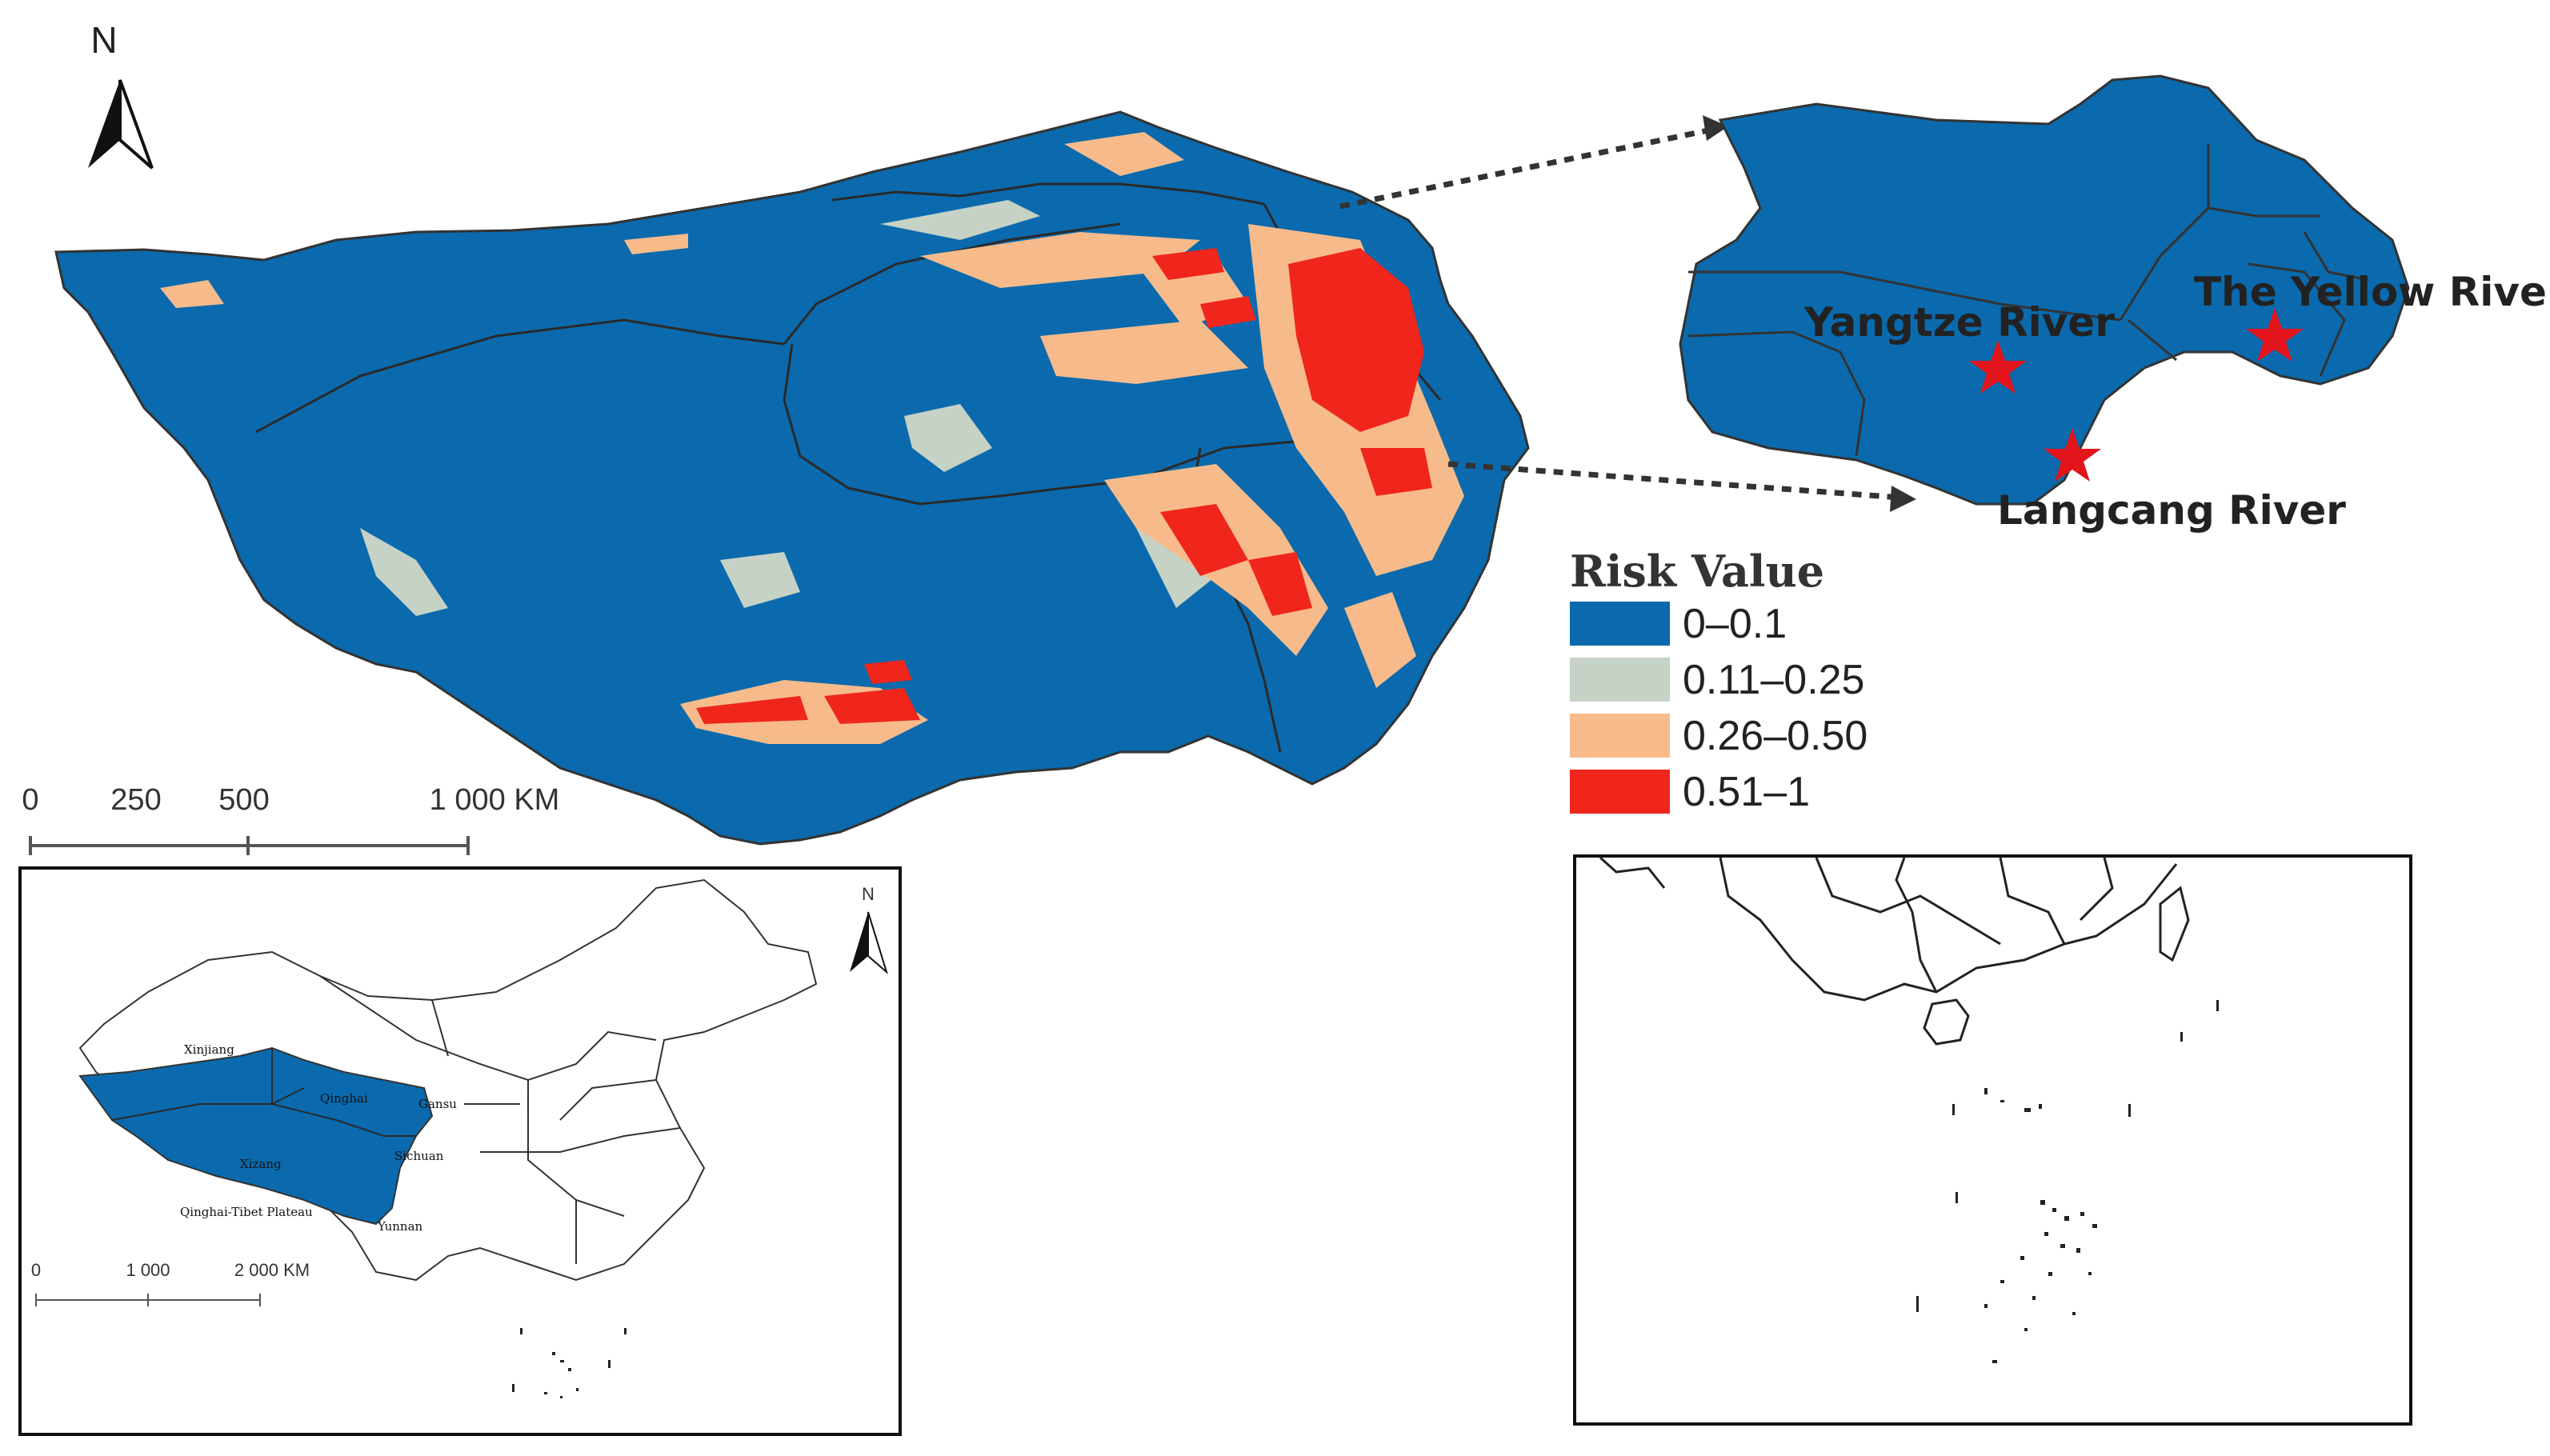 Image resolution: width=2550 pixels, height=1456 pixels. I want to click on plateau-label: Qinghai-Tibet Plateau, so click(246, 1212).